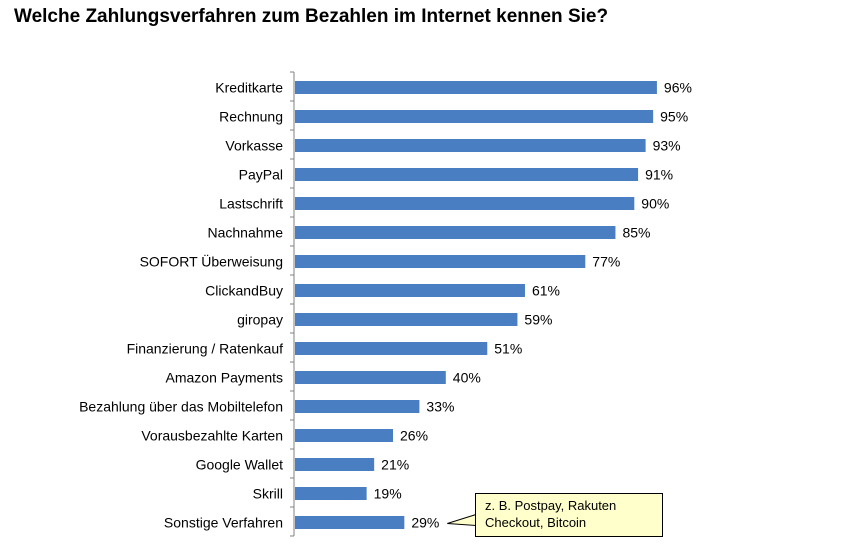 This screenshot has height=553, width=848. Describe the element at coordinates (260, 320) in the screenshot. I see `category-label: giropay` at that location.